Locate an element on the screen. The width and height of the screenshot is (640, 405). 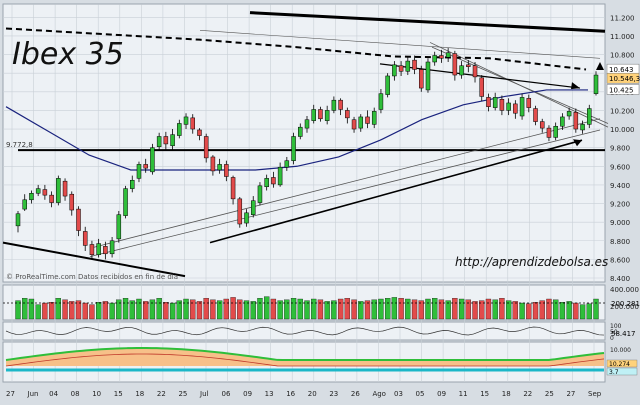
date-tick-label: 18 is located at coordinates (506, 394).